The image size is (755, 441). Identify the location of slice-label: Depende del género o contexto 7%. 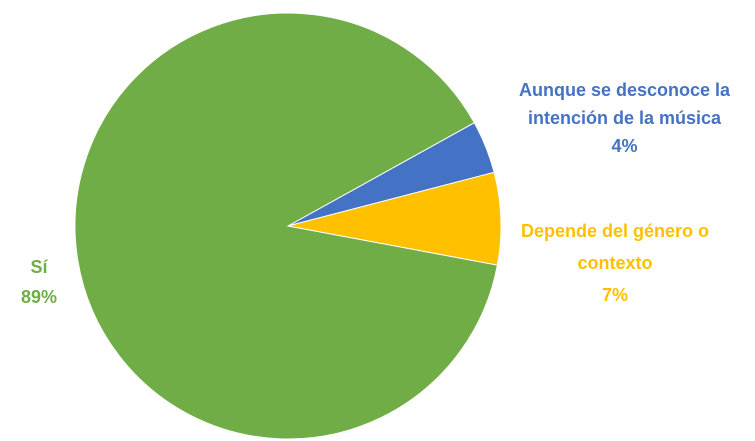
(615, 263).